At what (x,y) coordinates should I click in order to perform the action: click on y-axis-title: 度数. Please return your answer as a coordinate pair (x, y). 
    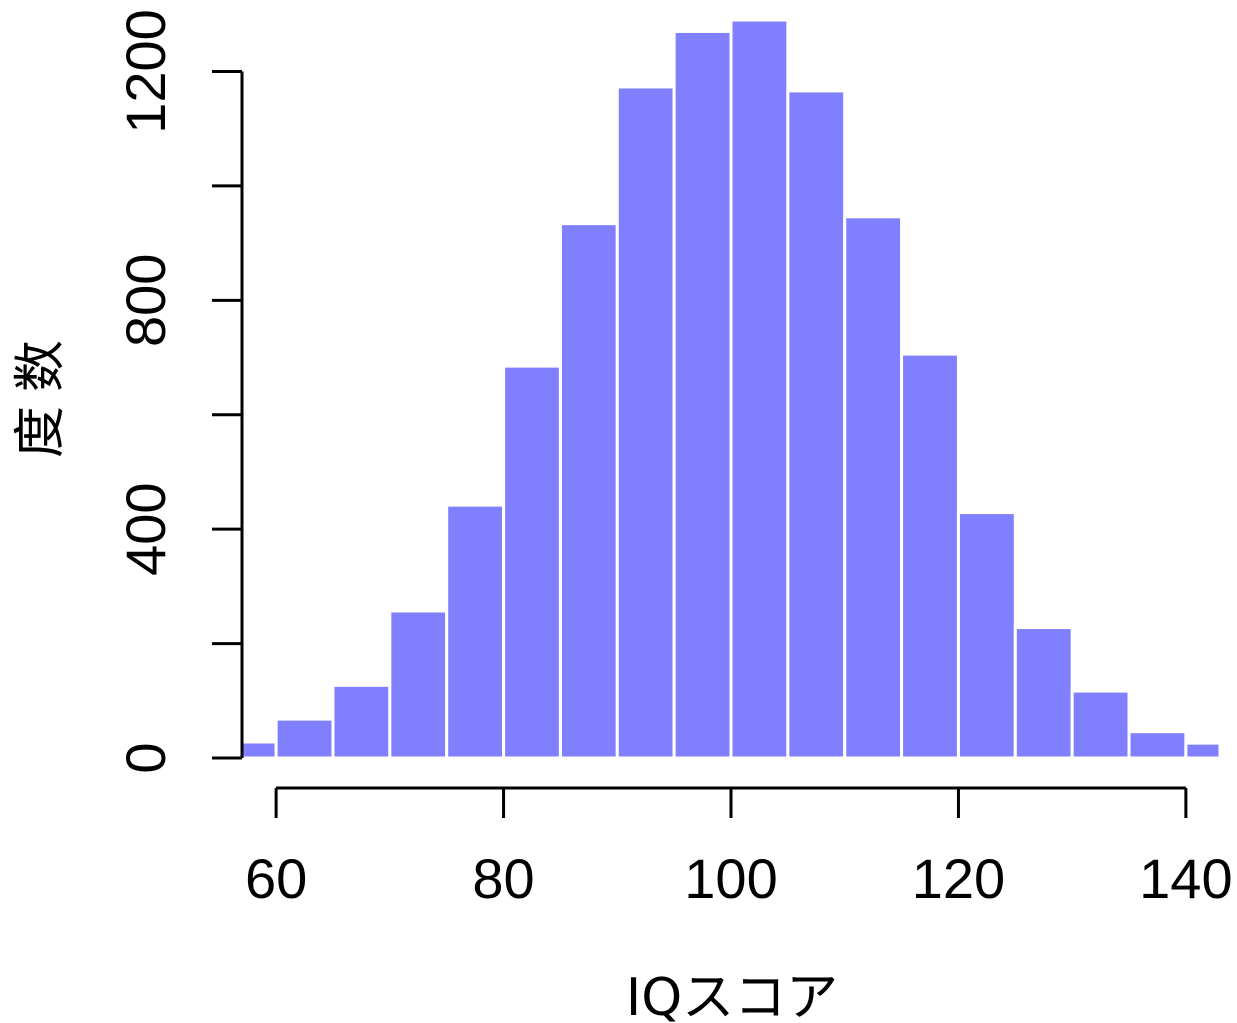
    Looking at the image, I should click on (41, 392).